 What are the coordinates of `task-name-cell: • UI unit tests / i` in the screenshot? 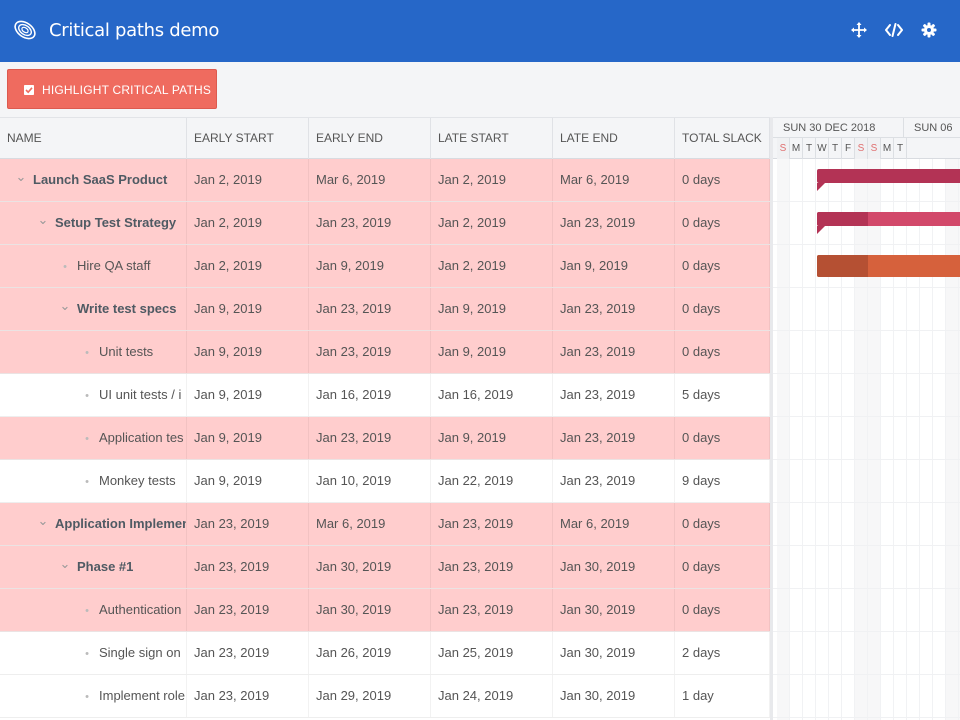 It's located at (93, 395).